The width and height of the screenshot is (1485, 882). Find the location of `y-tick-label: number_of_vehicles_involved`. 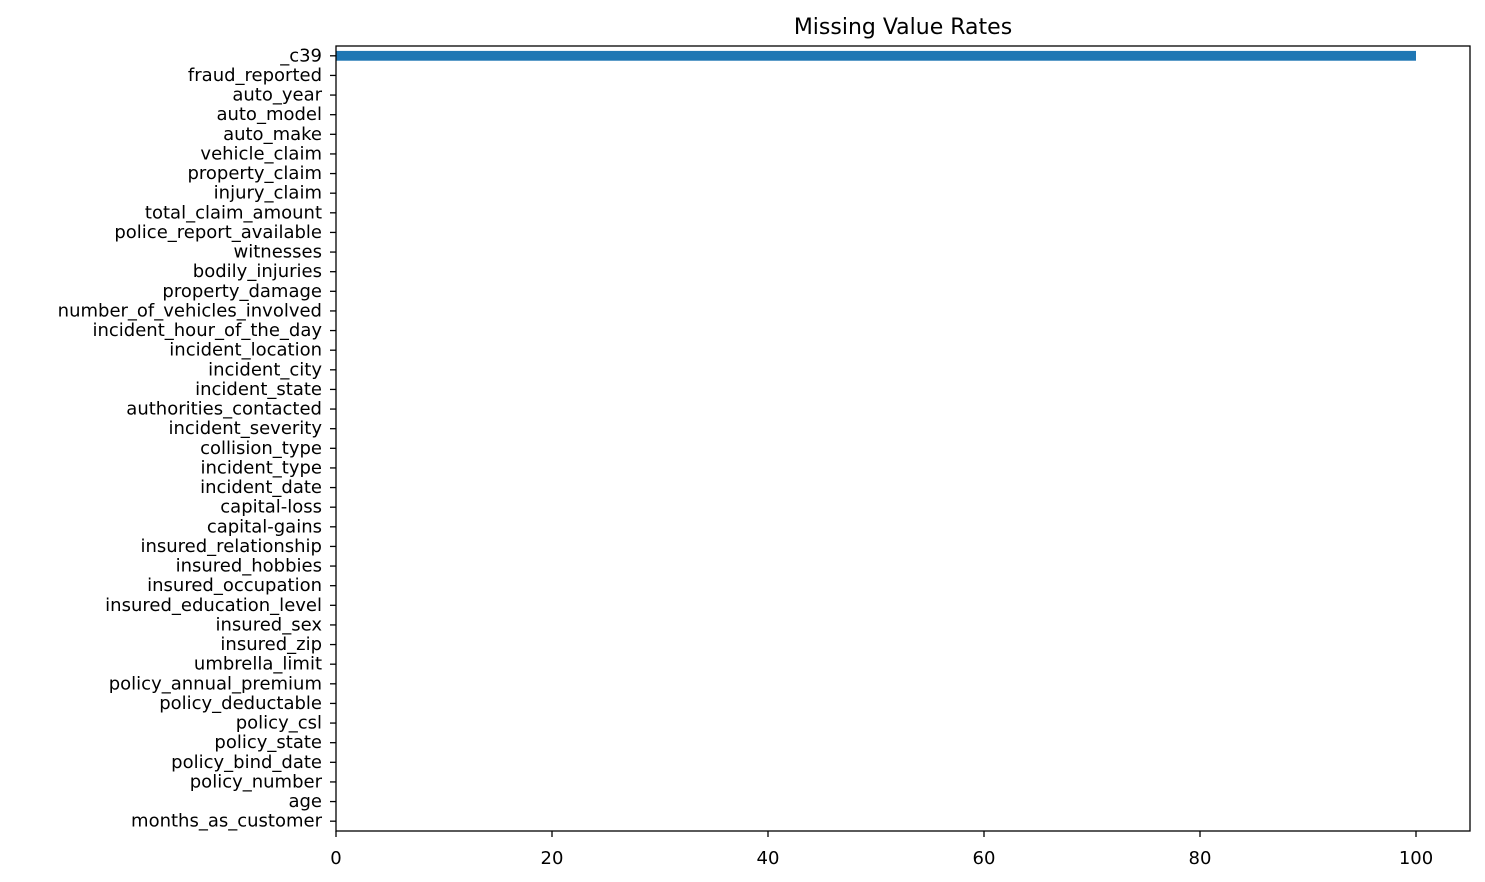

y-tick-label: number_of_vehicles_involved is located at coordinates (190, 310).